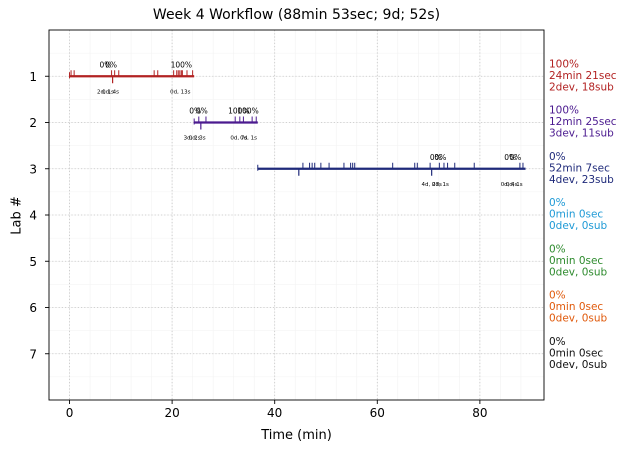 The height and width of the screenshot is (453, 630). I want to click on lab-3-stat-line: 52min 7sec, so click(579, 168).